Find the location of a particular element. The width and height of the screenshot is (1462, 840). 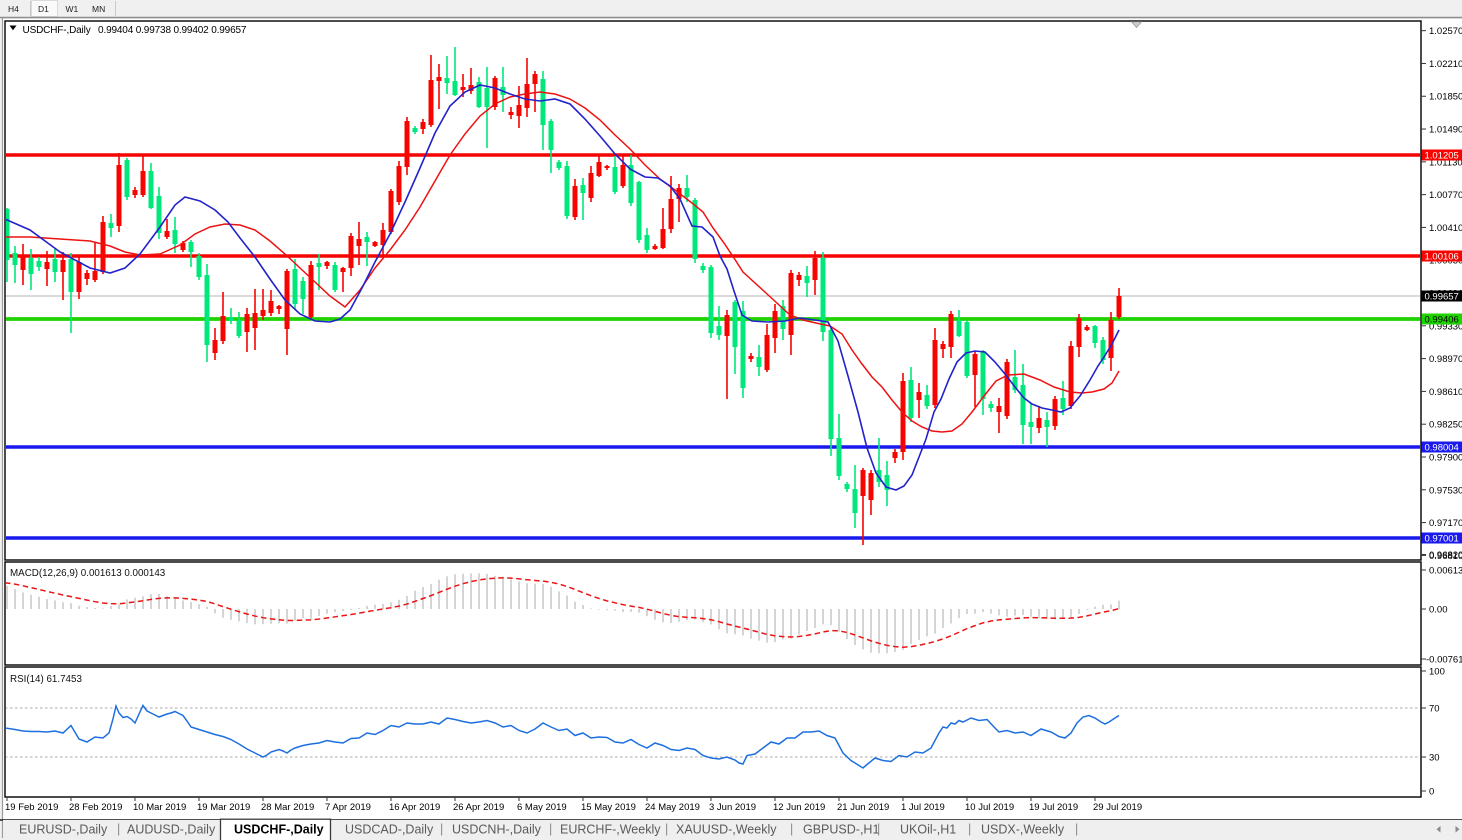

svg-text: 0.96820 is located at coordinates (1445, 555).